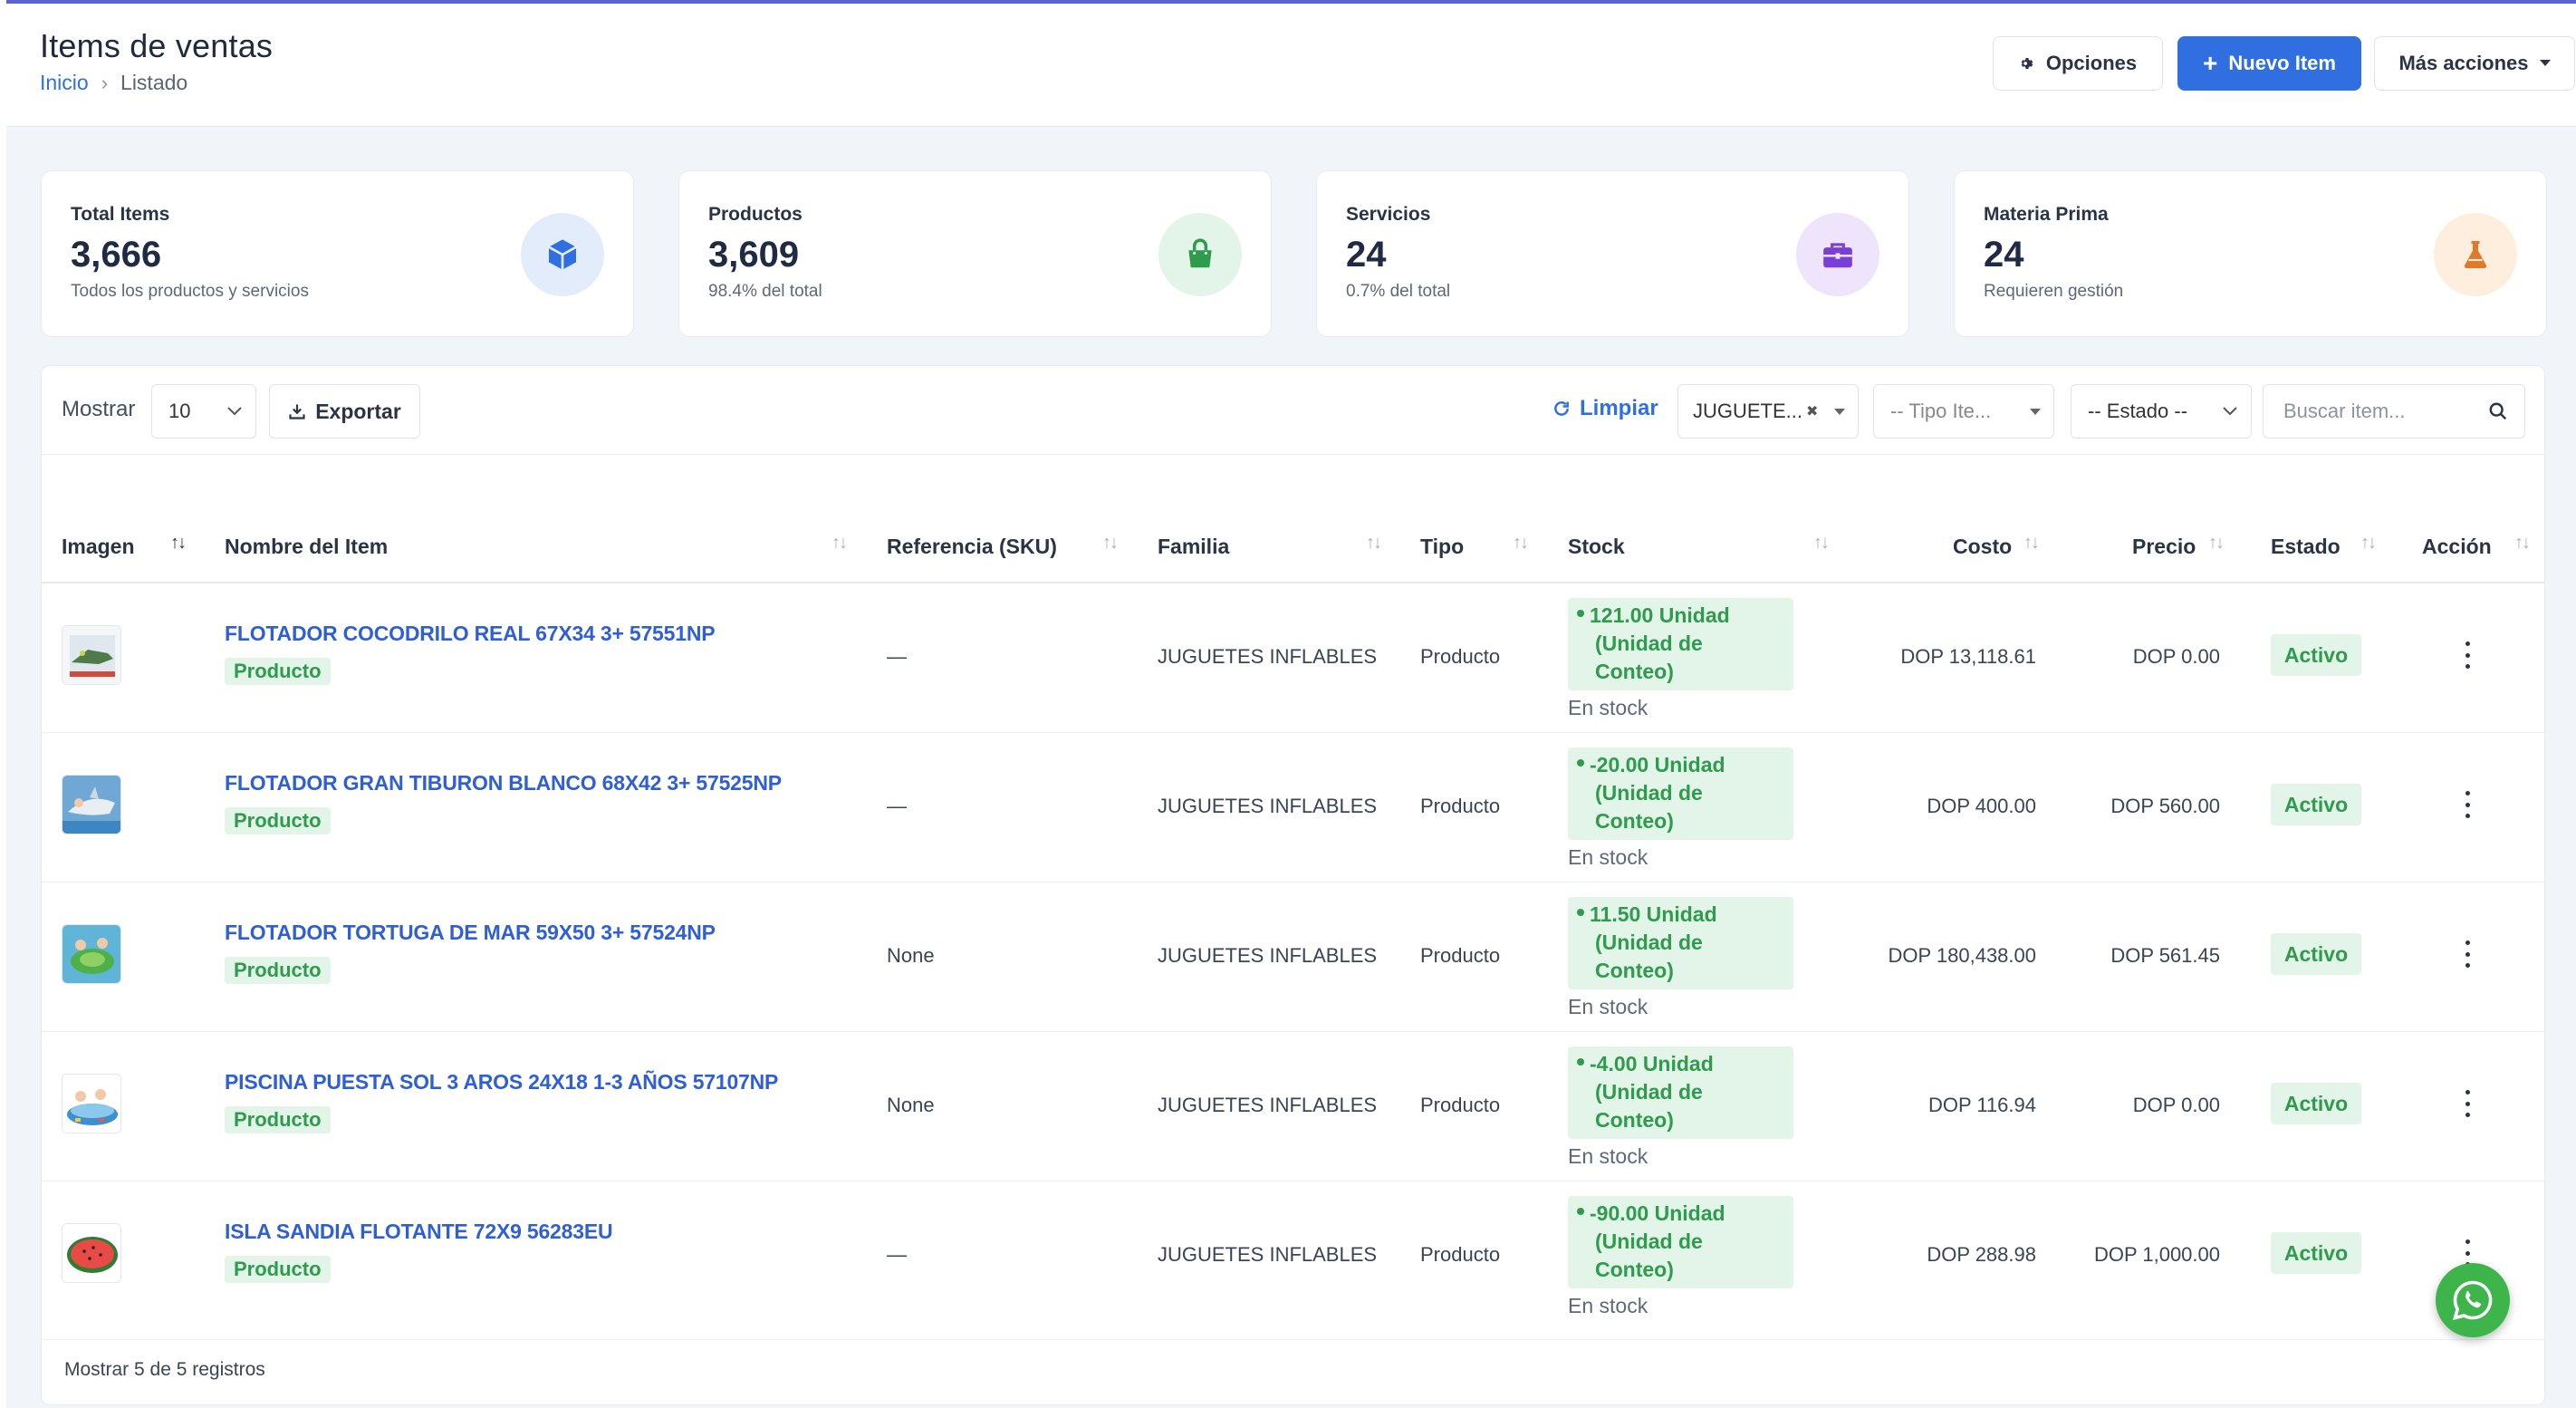 Image resolution: width=2576 pixels, height=1408 pixels. Describe the element at coordinates (178, 543) in the screenshot. I see `sort-asc-icon: ↑↓` at that location.